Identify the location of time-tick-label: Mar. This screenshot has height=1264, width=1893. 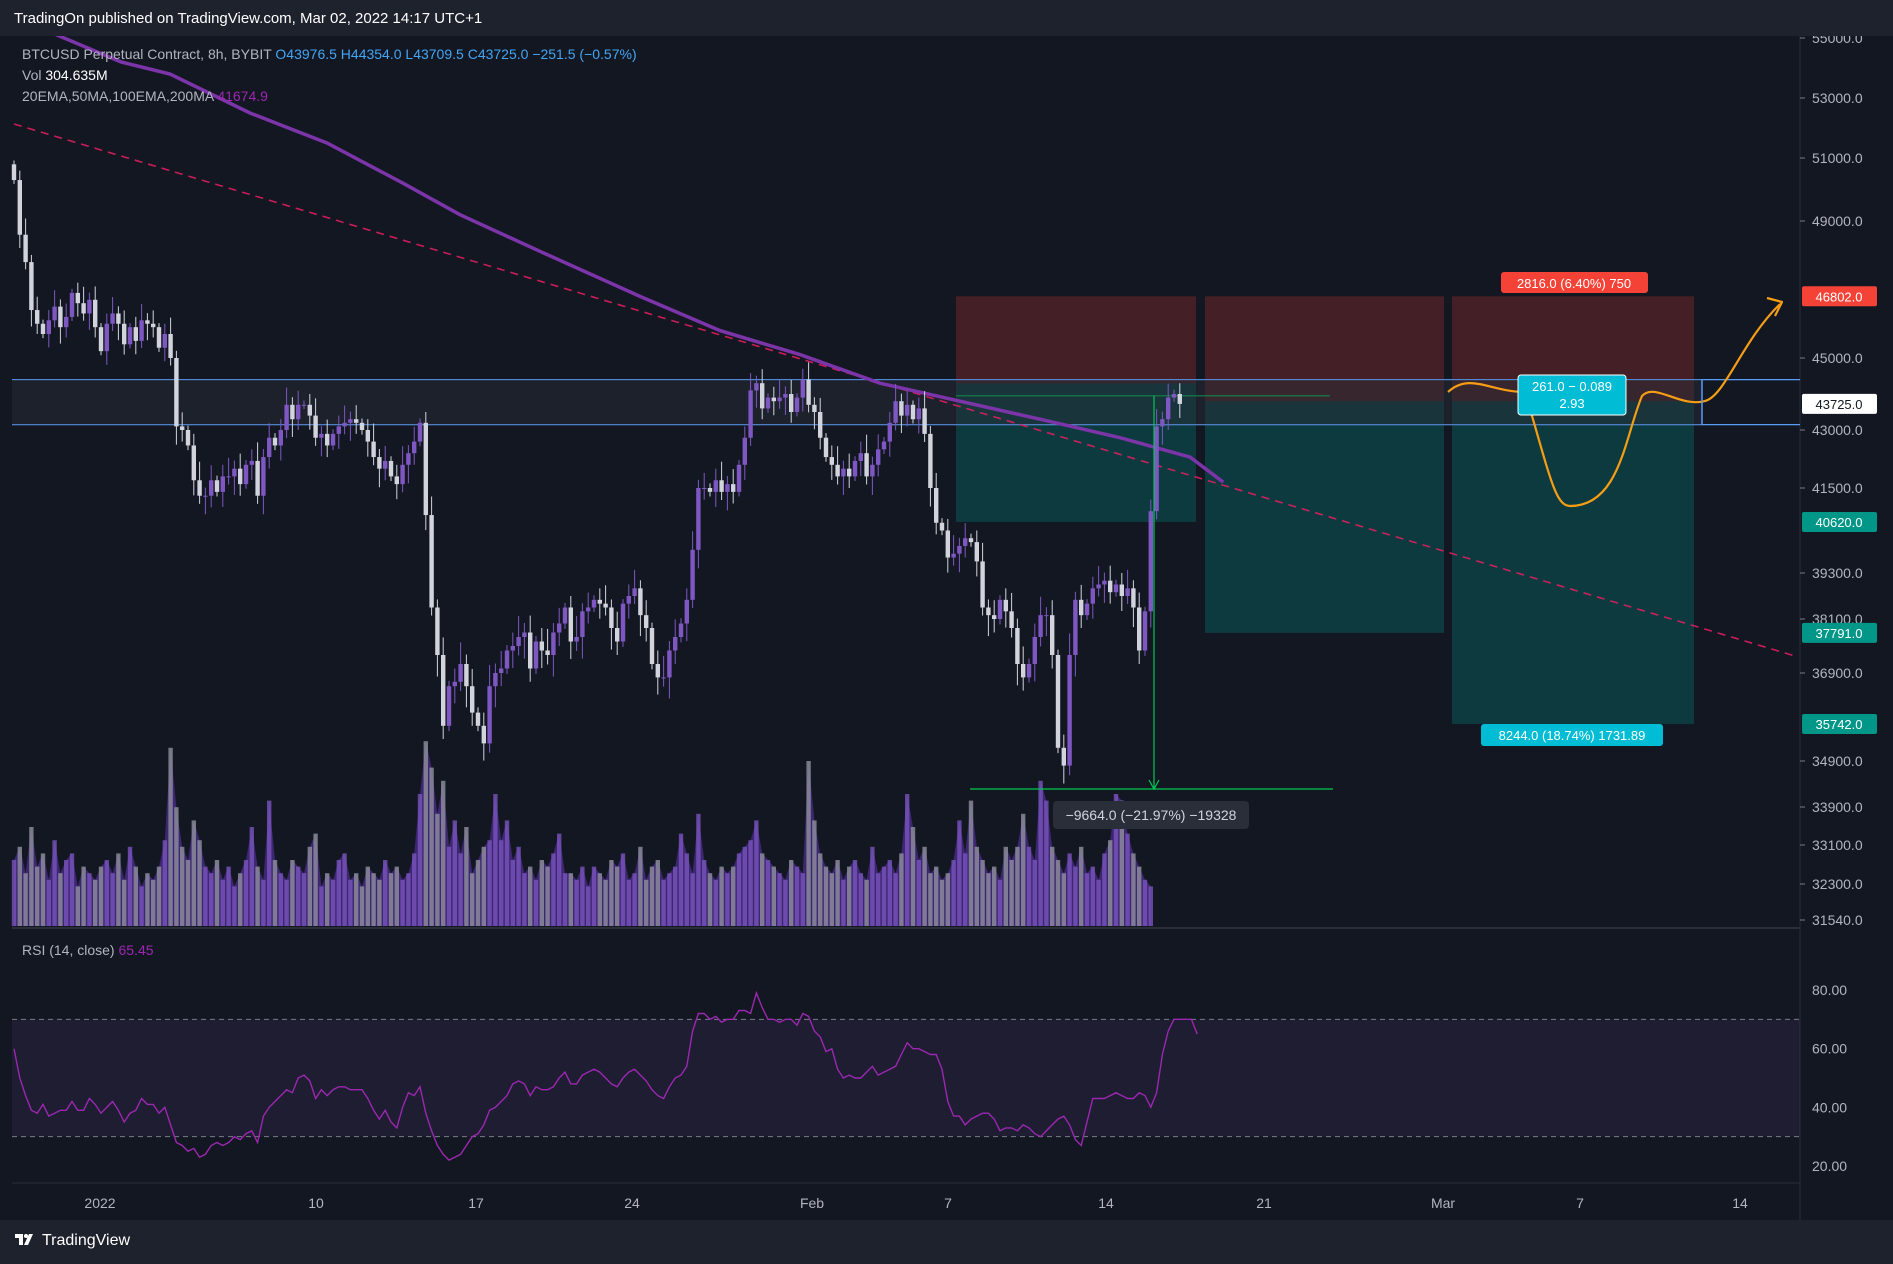
(1443, 1203).